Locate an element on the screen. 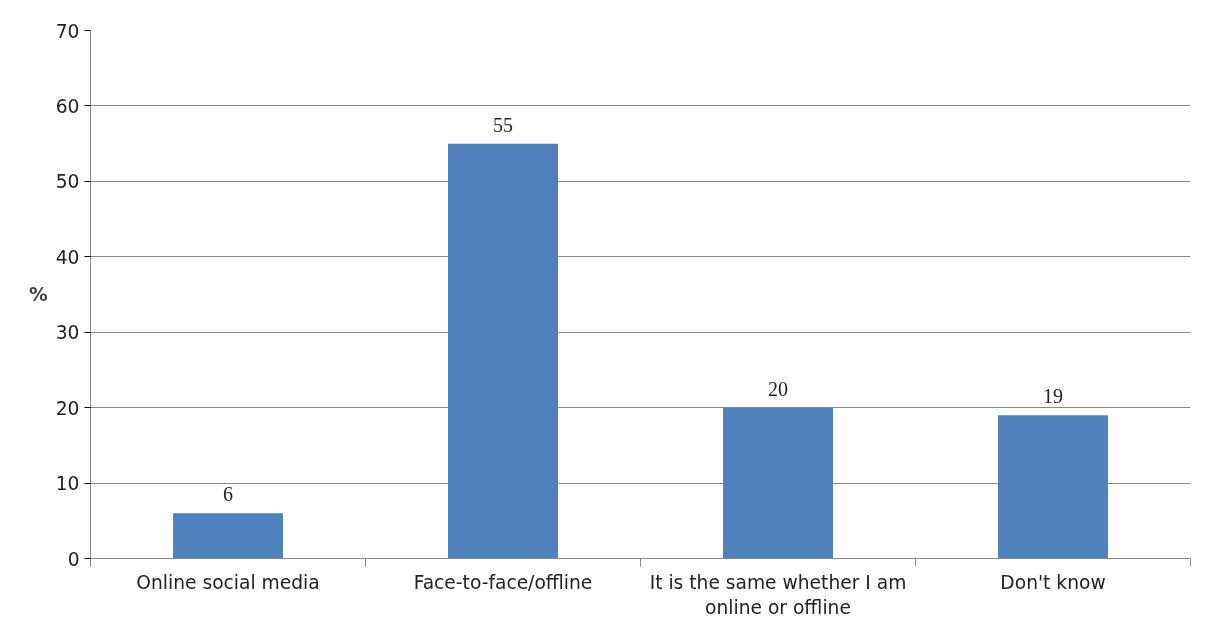  y-tick-label: 30 is located at coordinates (67, 333).